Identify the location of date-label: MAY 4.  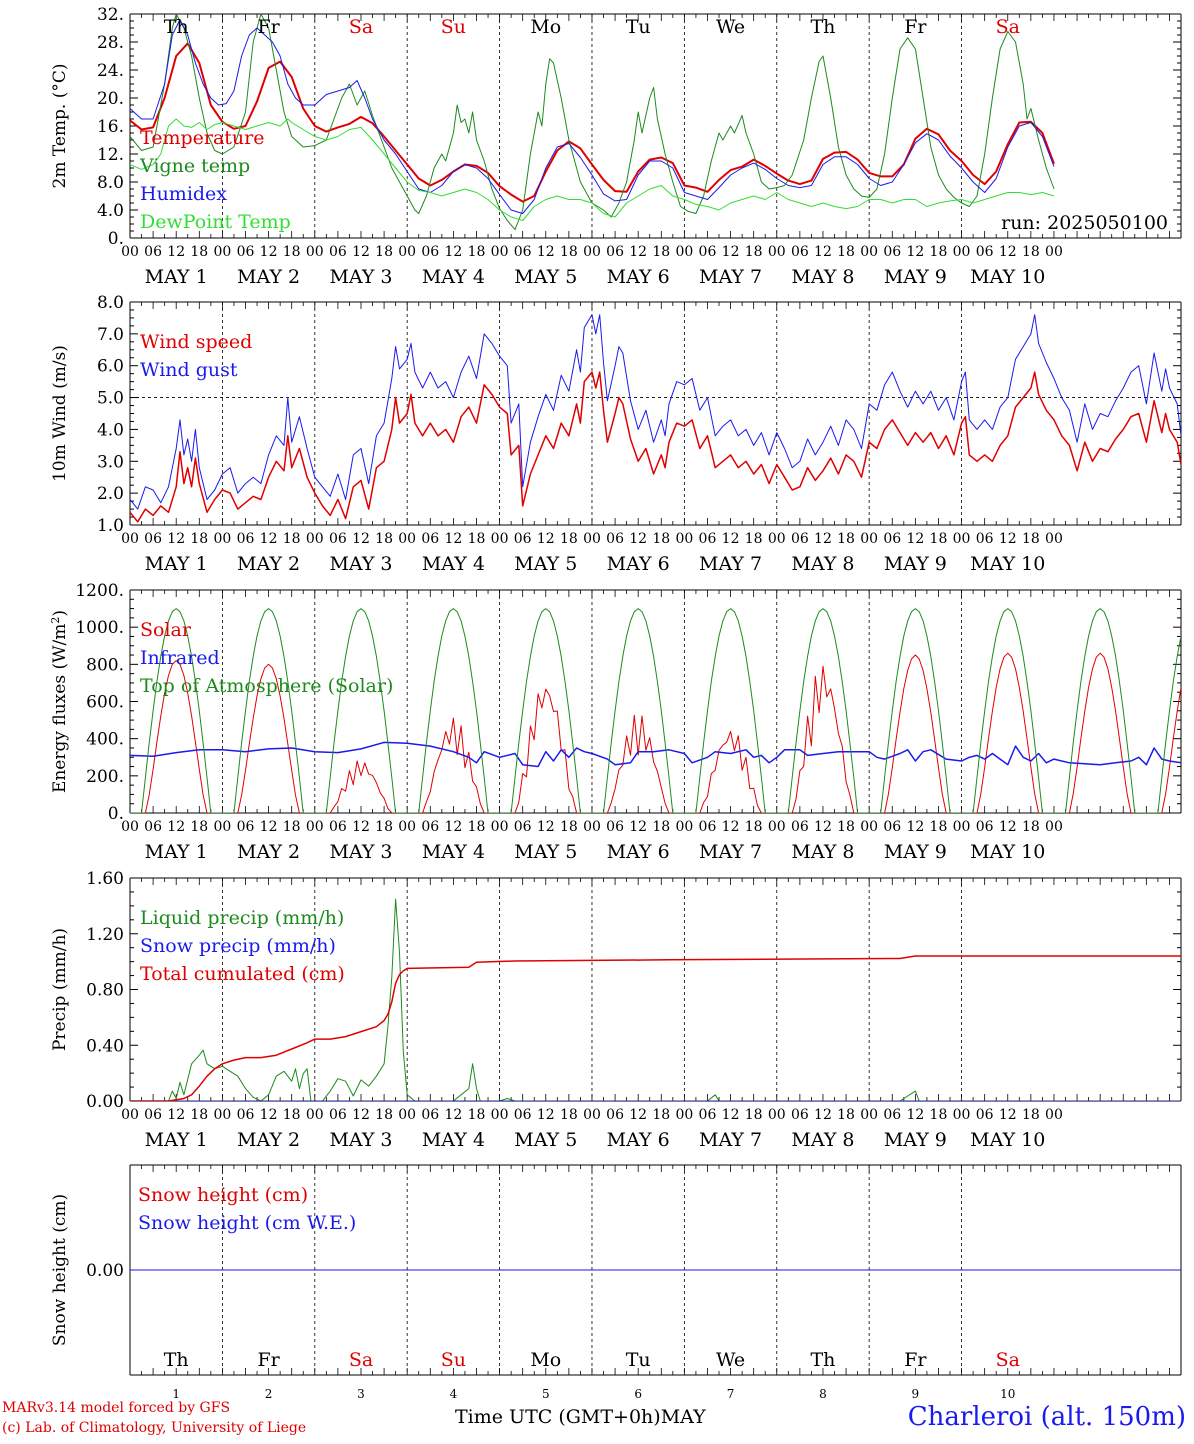
(453, 1140).